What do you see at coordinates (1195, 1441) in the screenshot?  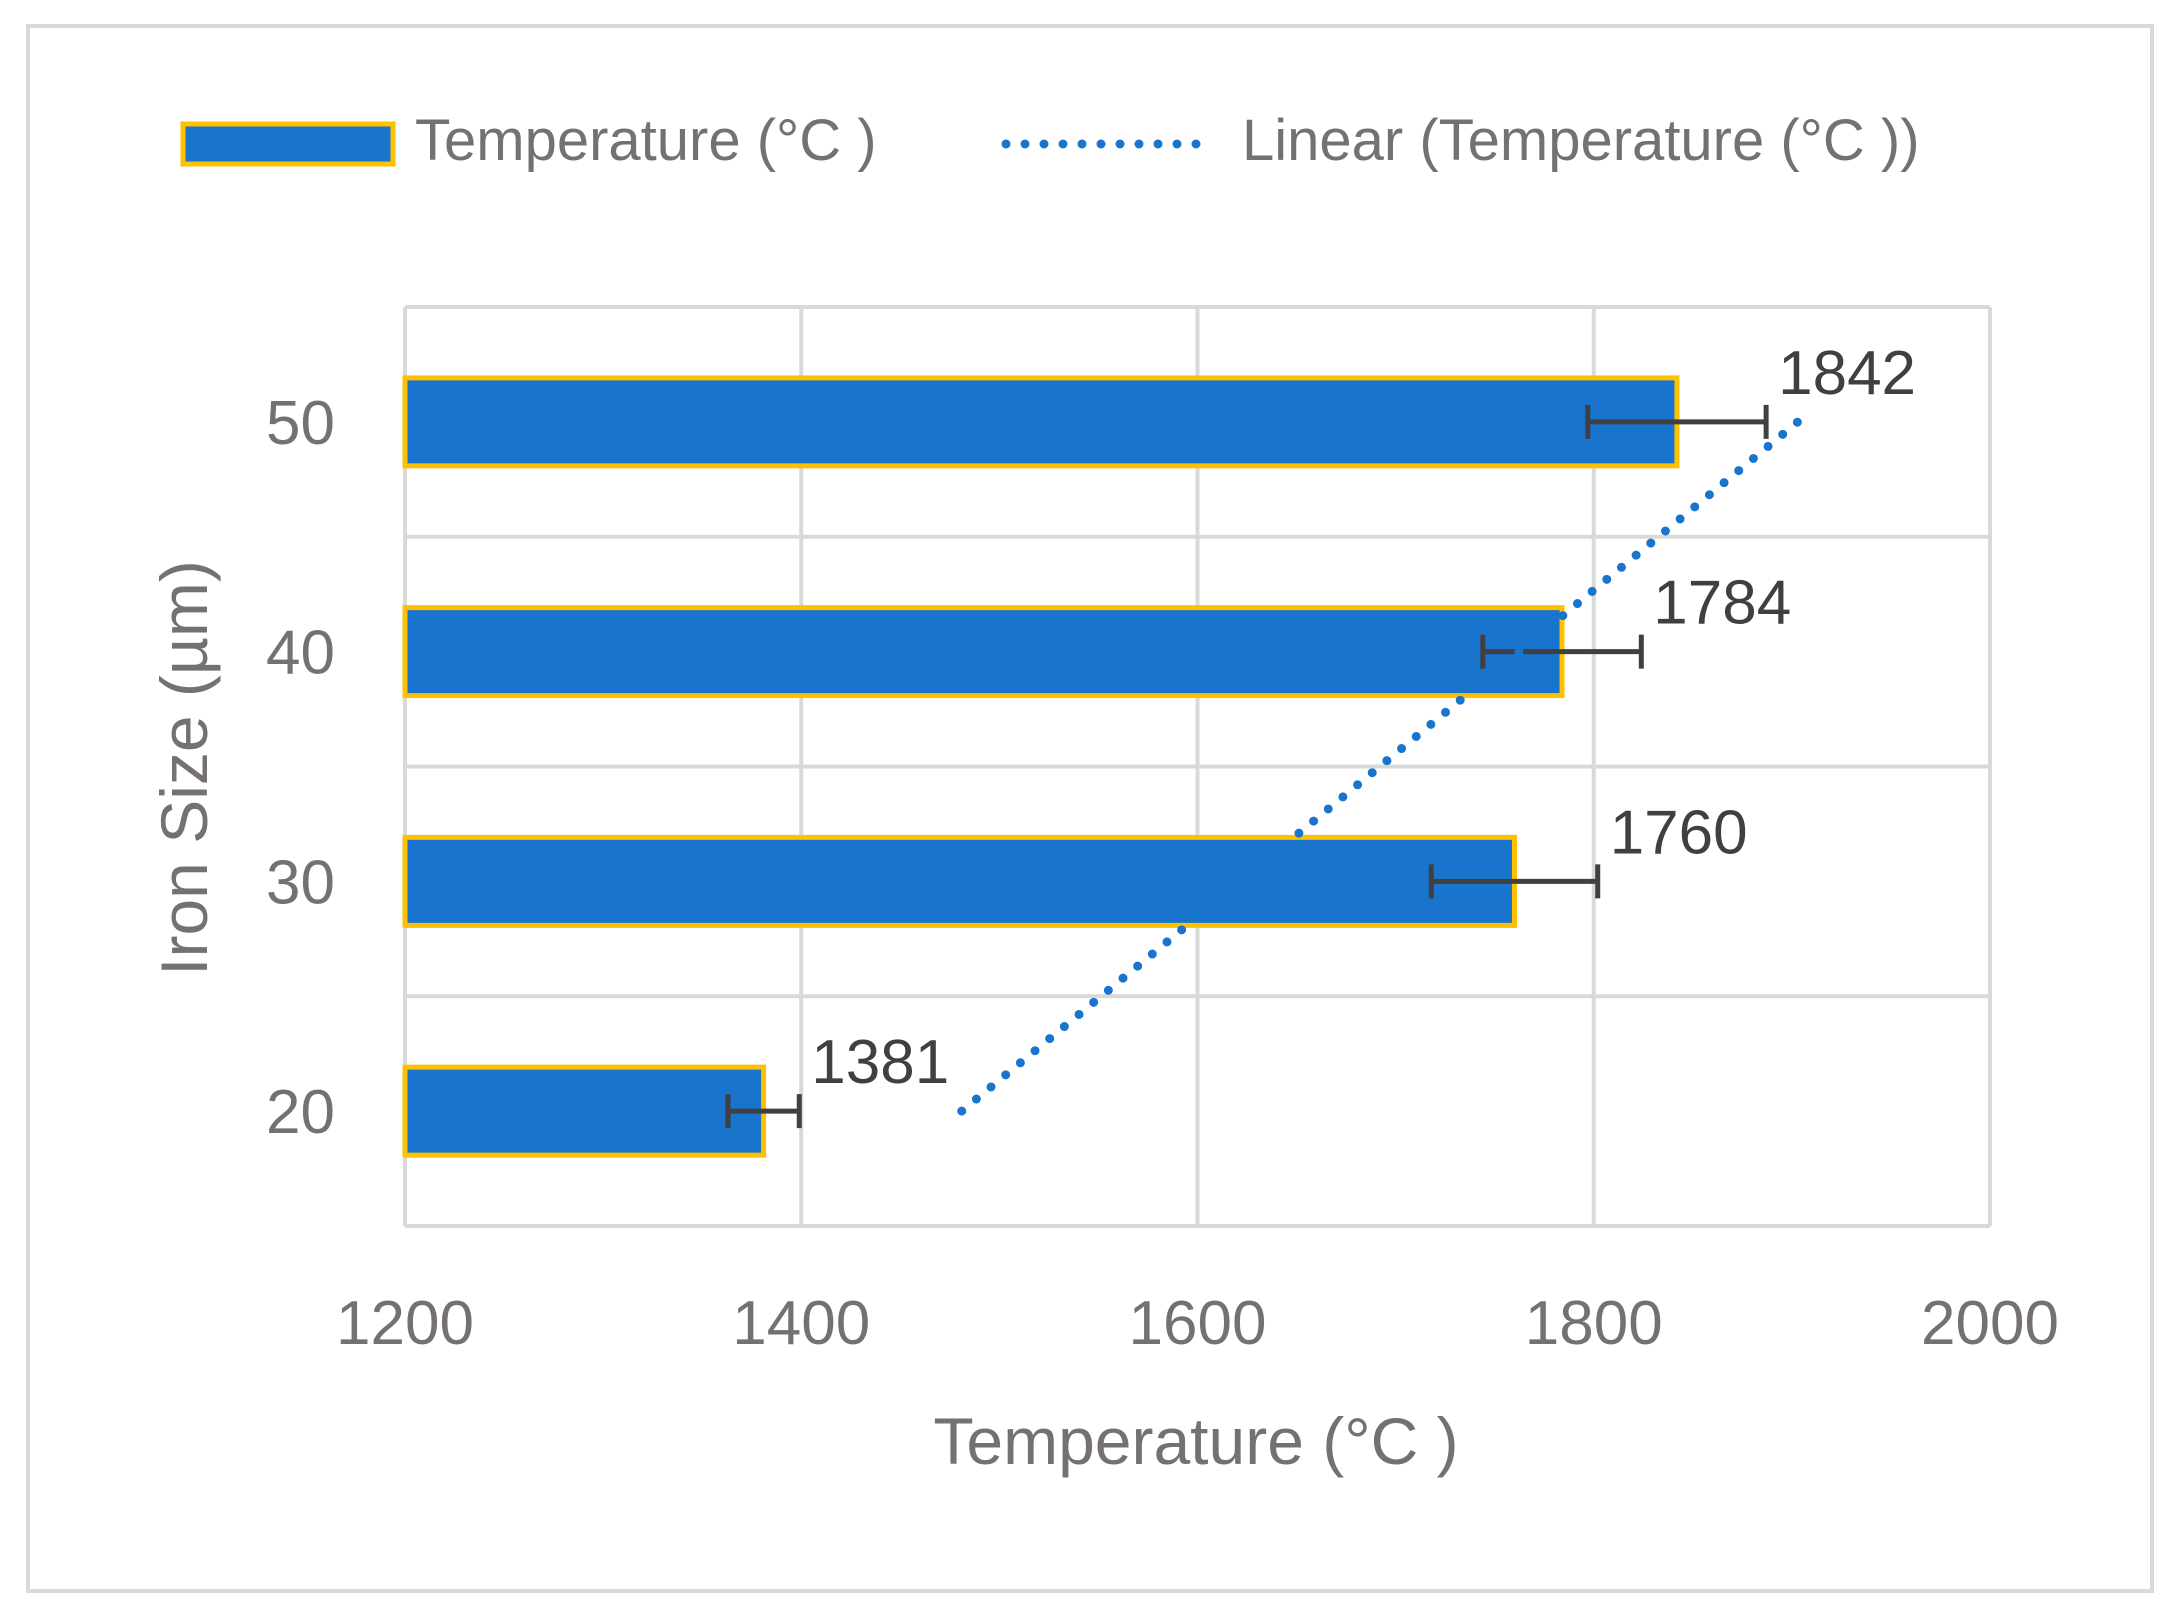 I see `x-axis-title: Temperature (°C )` at bounding box center [1195, 1441].